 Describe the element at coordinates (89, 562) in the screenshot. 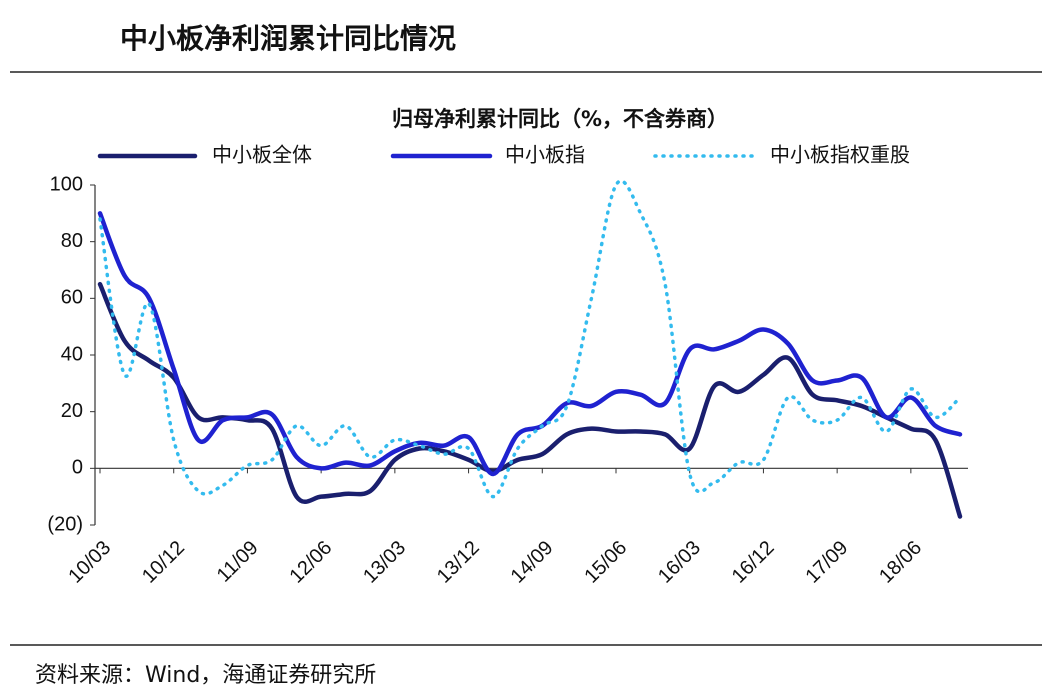

I see `x-tick-label: 10/03` at that location.